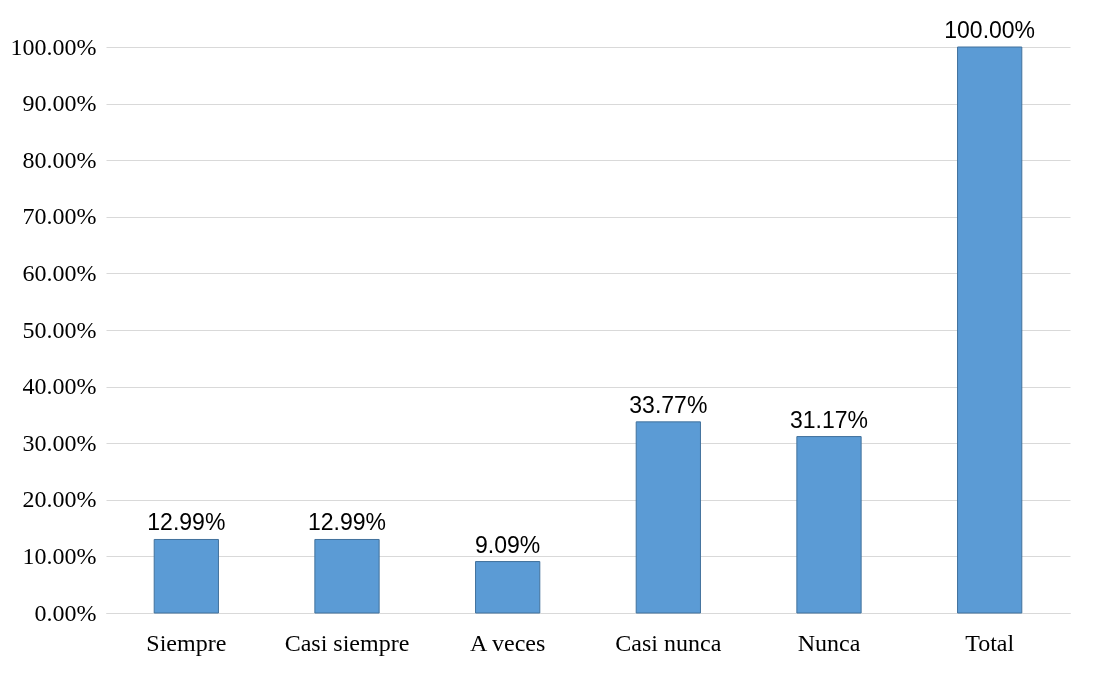 This screenshot has height=685, width=1120. I want to click on x-tick-label: A veces, so click(508, 642).